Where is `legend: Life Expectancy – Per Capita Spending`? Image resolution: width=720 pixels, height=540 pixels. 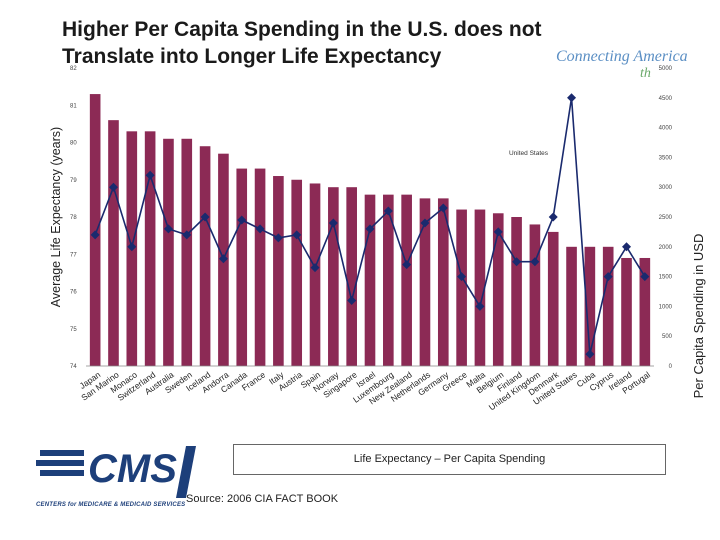
legend: Life Expectancy – Per Capita Spending is located at coordinates (449, 459).